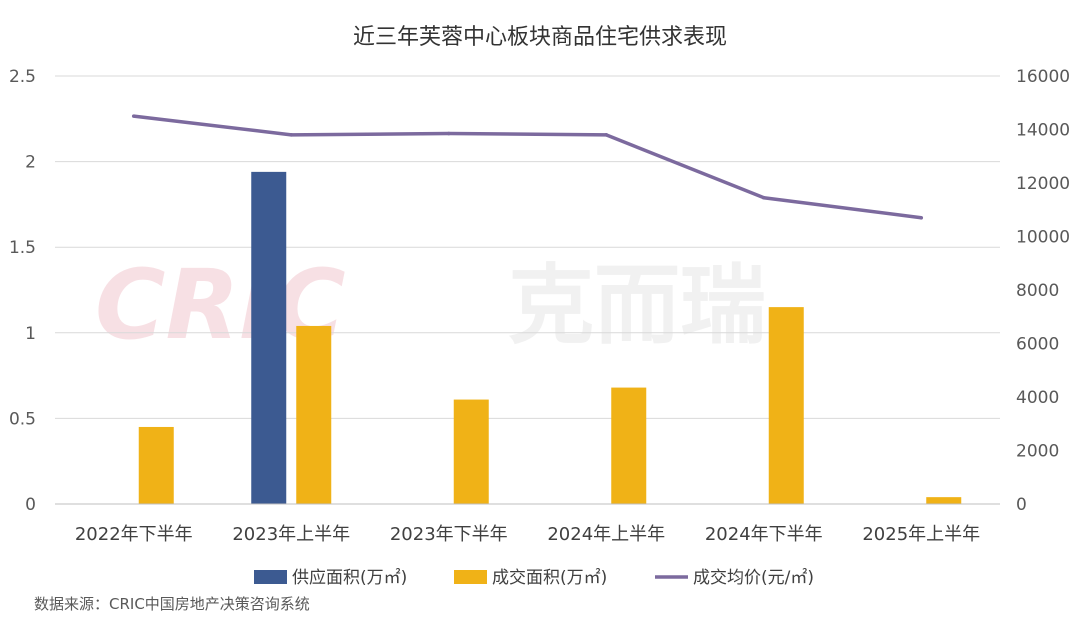 The height and width of the screenshot is (623, 1080). Describe the element at coordinates (30, 505) in the screenshot. I see `left-y-tick-label: 0` at that location.